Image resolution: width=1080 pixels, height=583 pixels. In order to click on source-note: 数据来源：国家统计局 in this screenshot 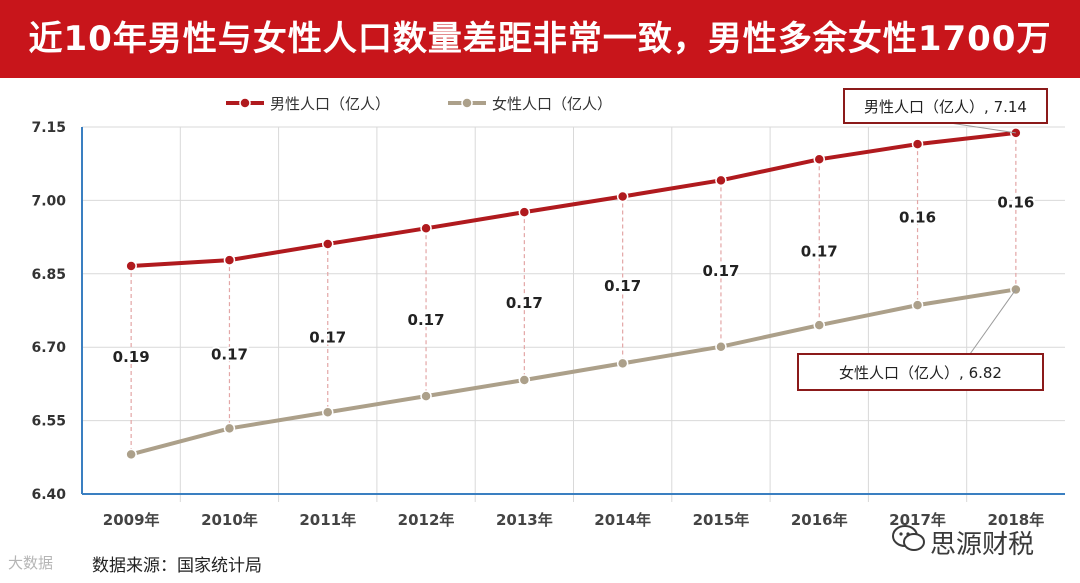, I will do `click(177, 566)`.